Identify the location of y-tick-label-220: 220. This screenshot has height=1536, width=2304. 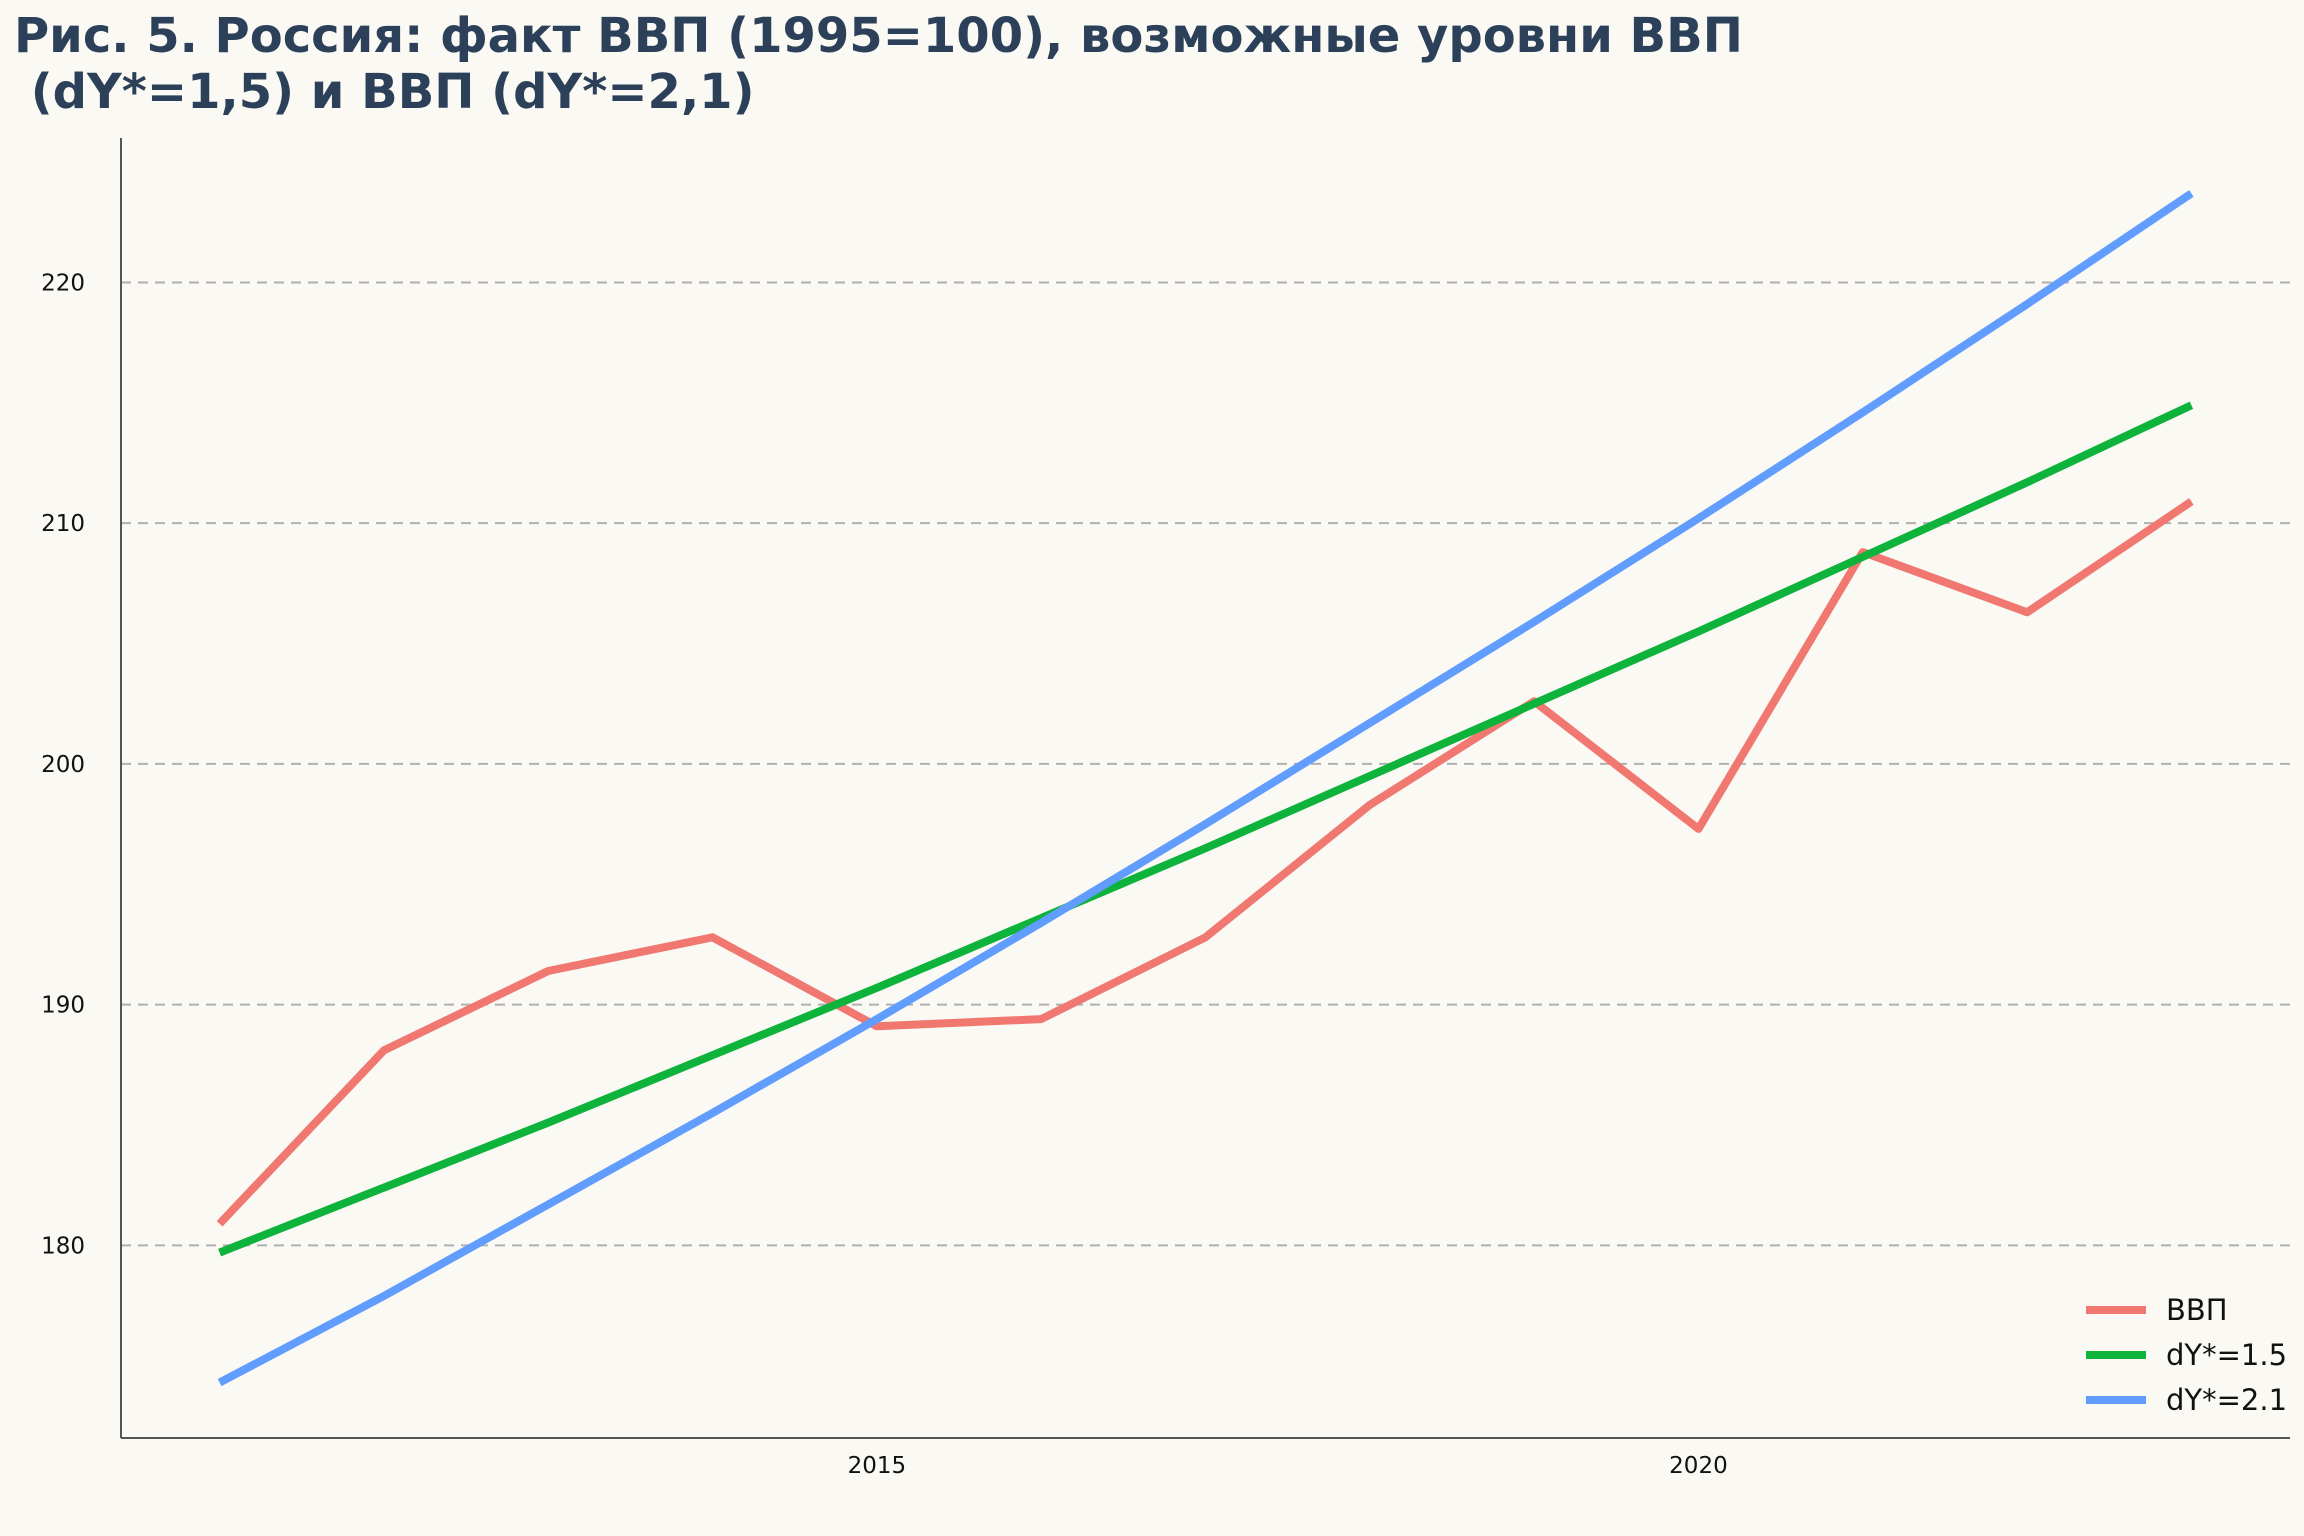
(63, 283).